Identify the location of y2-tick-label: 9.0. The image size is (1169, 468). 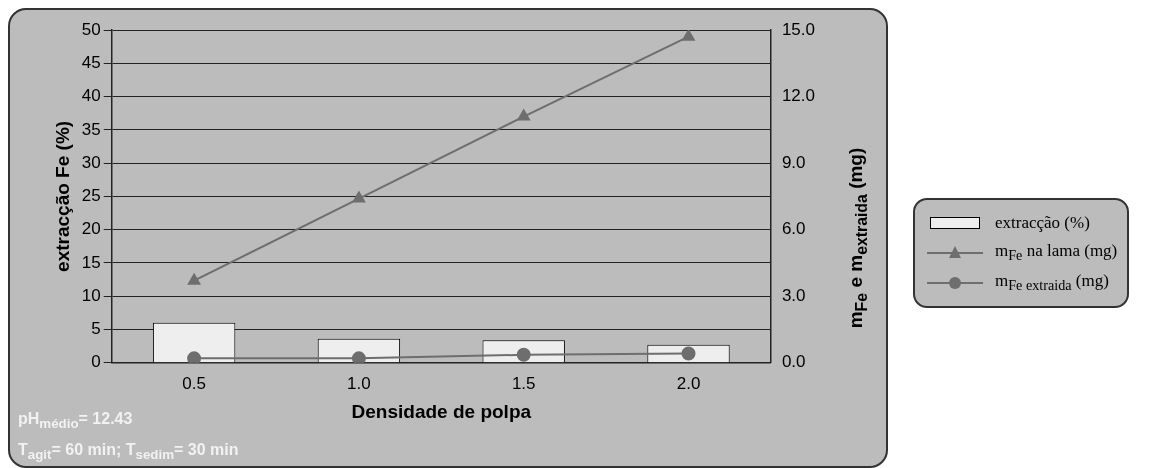
(793, 162).